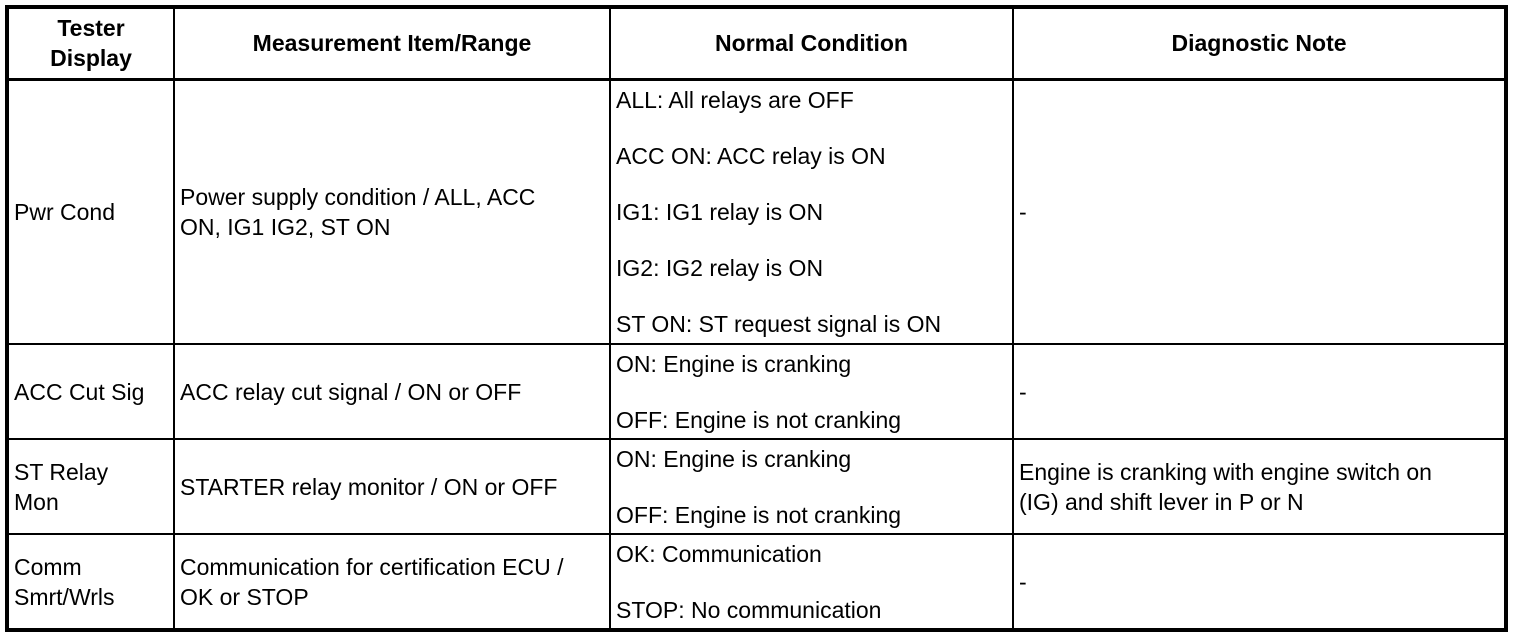 This screenshot has width=1520, height=640. What do you see at coordinates (749, 609) in the screenshot?
I see `normal-condition-line: STOP: No communication` at bounding box center [749, 609].